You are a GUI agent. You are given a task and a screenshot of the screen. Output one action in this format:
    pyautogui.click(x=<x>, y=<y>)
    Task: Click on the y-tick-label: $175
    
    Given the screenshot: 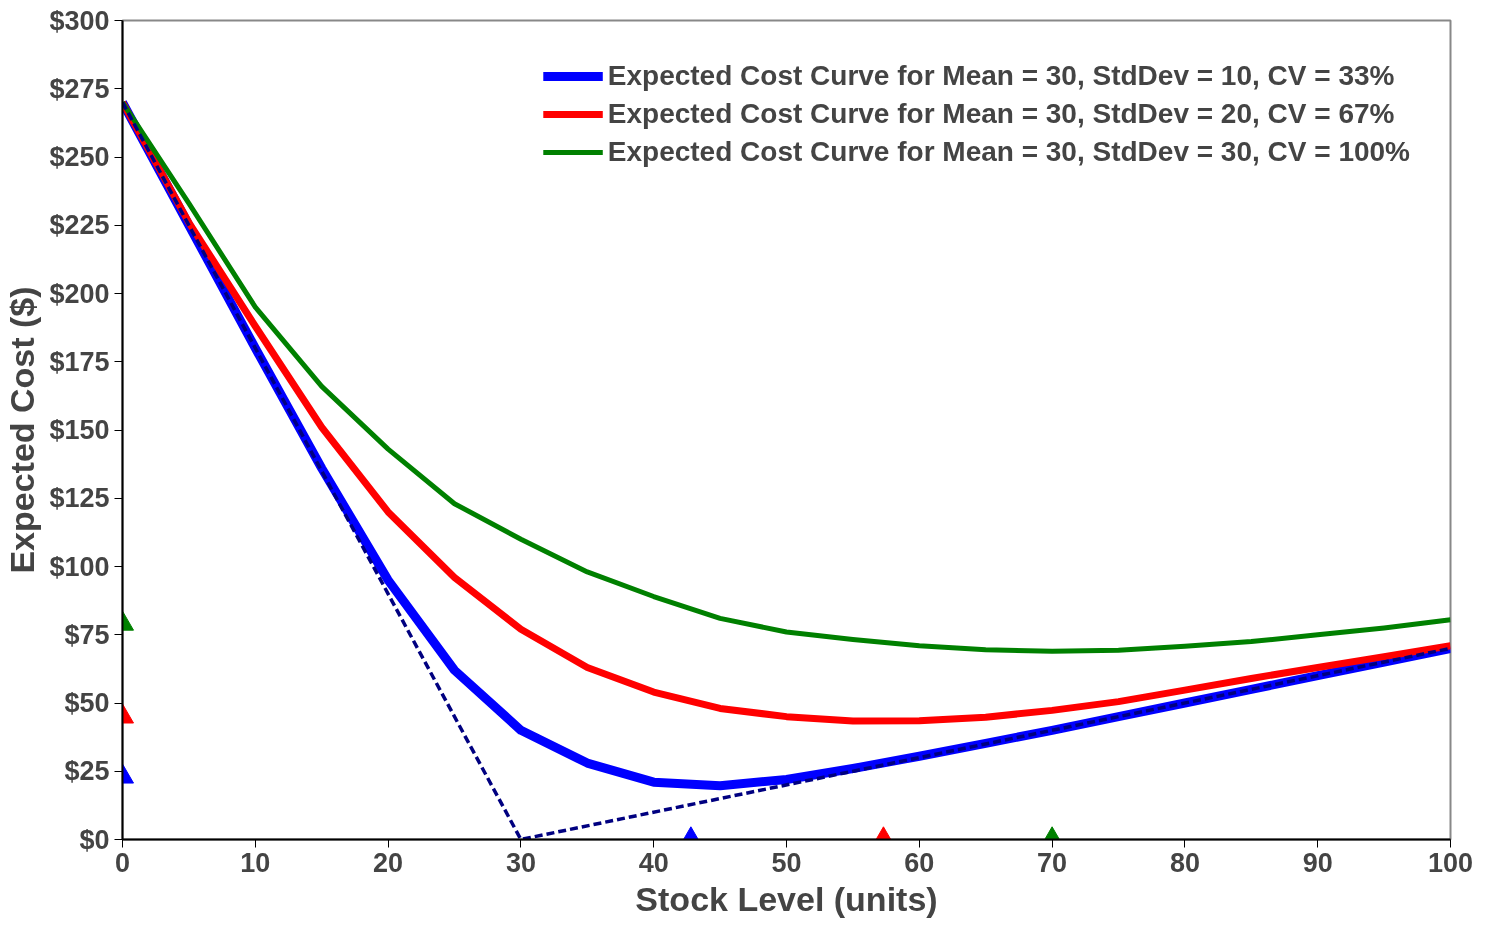 What is the action you would take?
    pyautogui.click(x=79, y=361)
    